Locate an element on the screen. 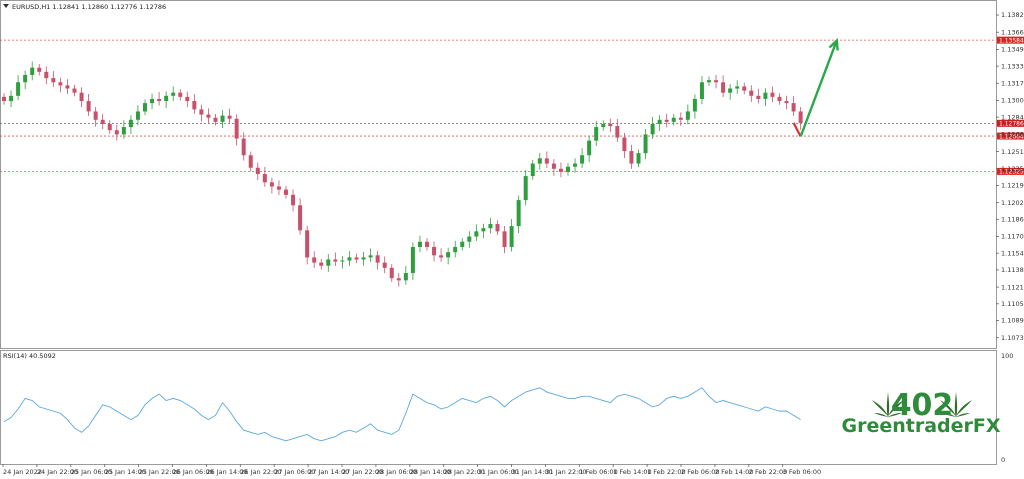 The width and height of the screenshot is (1024, 479). x-tick-label: 2 Feb 14:00 is located at coordinates (734, 472).